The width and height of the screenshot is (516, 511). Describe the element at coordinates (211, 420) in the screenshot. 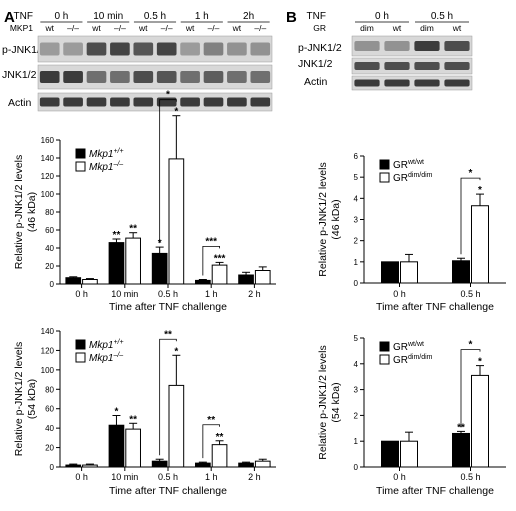

I see `bracket-star: **` at that location.